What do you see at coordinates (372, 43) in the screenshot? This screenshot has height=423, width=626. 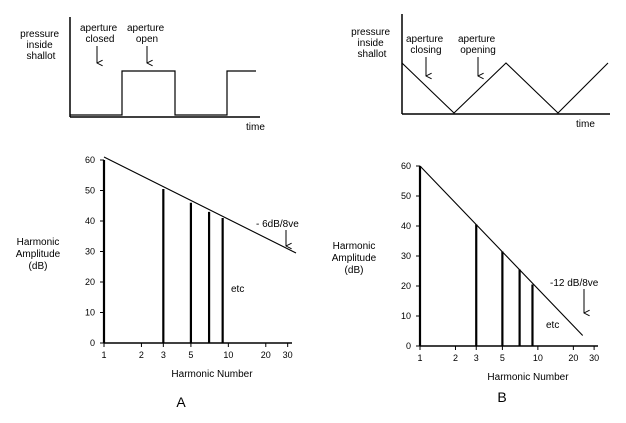 I see `waveform-b-ylabel: pressure inside shallot` at bounding box center [372, 43].